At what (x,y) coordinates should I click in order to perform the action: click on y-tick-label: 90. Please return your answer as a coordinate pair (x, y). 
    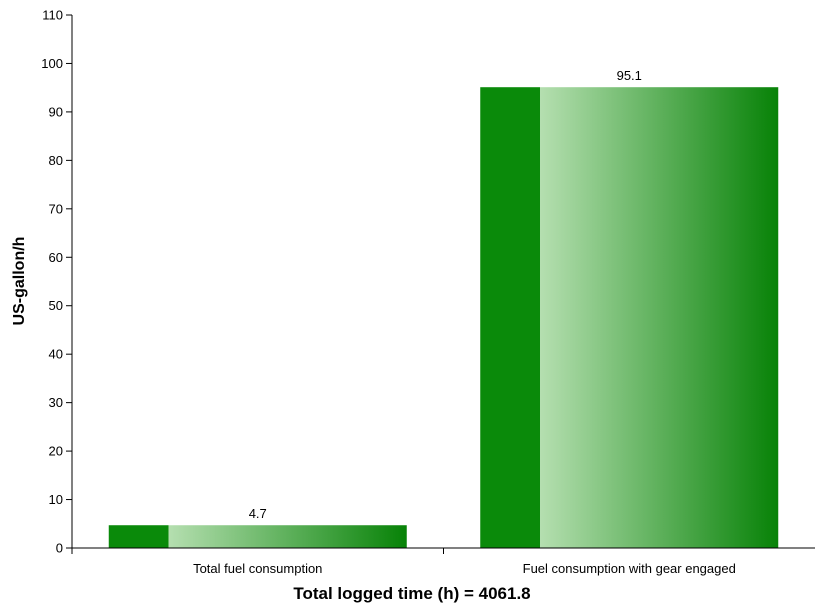
    Looking at the image, I should click on (56, 111).